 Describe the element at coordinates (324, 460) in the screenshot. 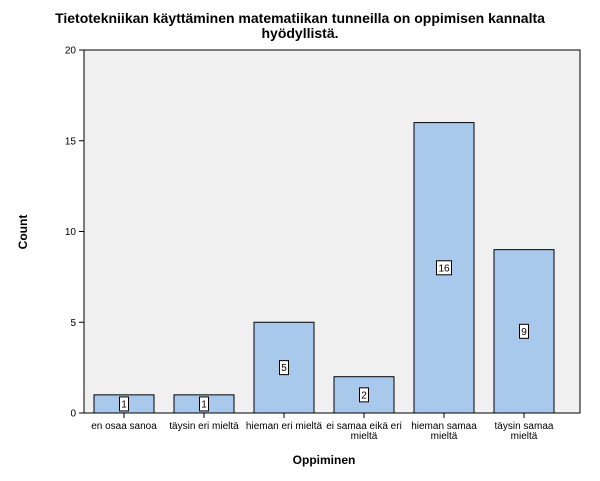

I see `x-axis-title: Oppiminen` at that location.